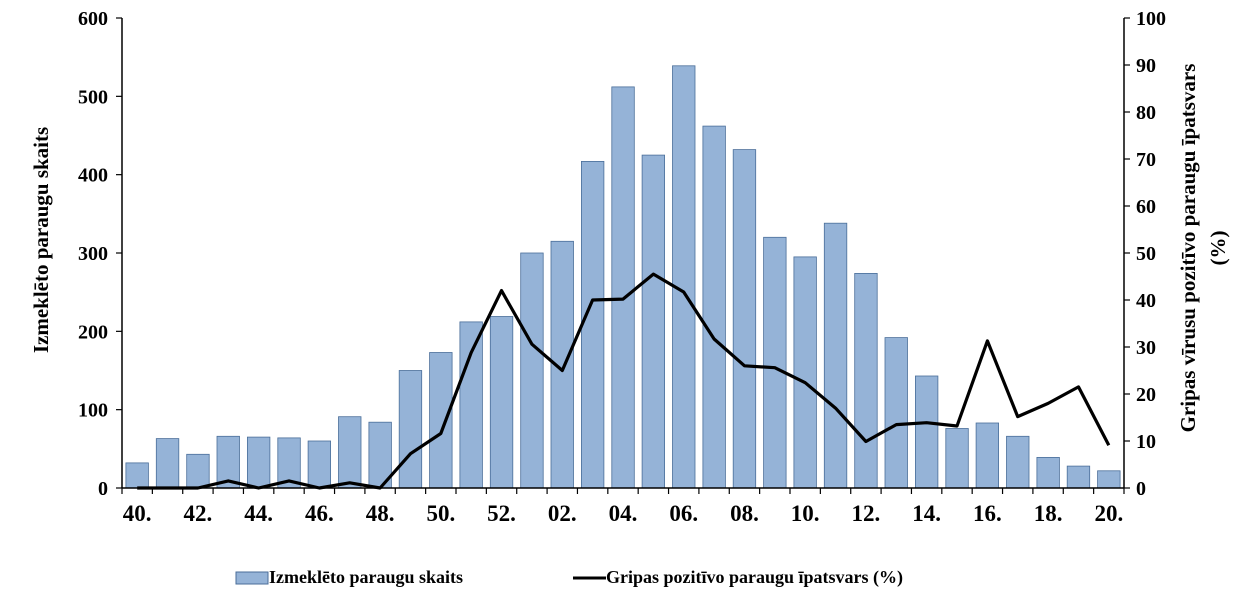 This screenshot has height=592, width=1240. I want to click on legend-bar-label: Izmeklēto paraugu skaits, so click(366, 577).